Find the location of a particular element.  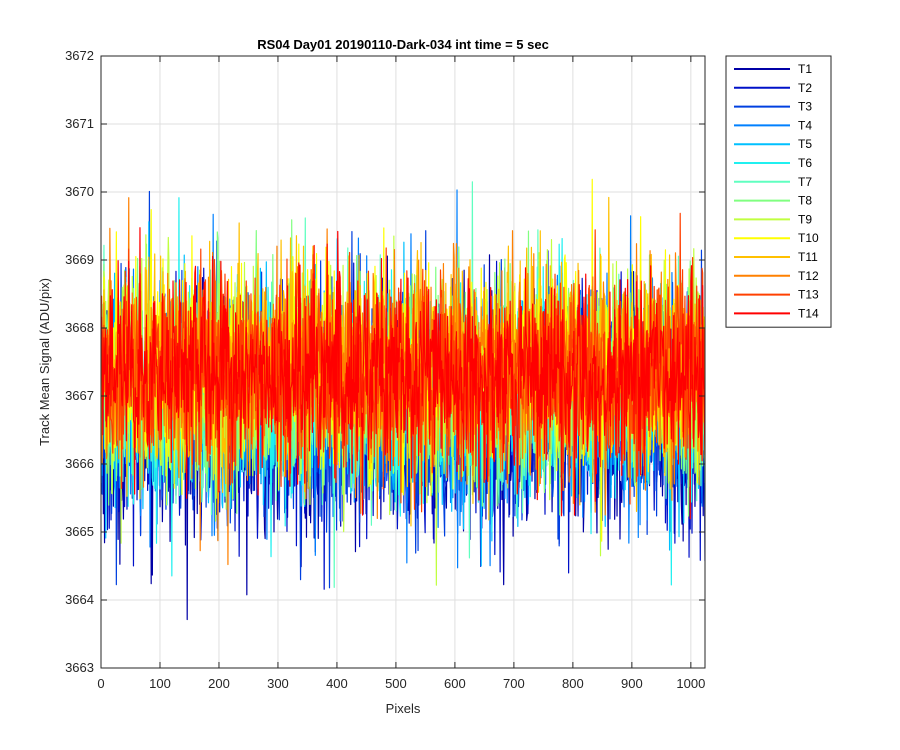

x-tick-label: 800 is located at coordinates (573, 683).